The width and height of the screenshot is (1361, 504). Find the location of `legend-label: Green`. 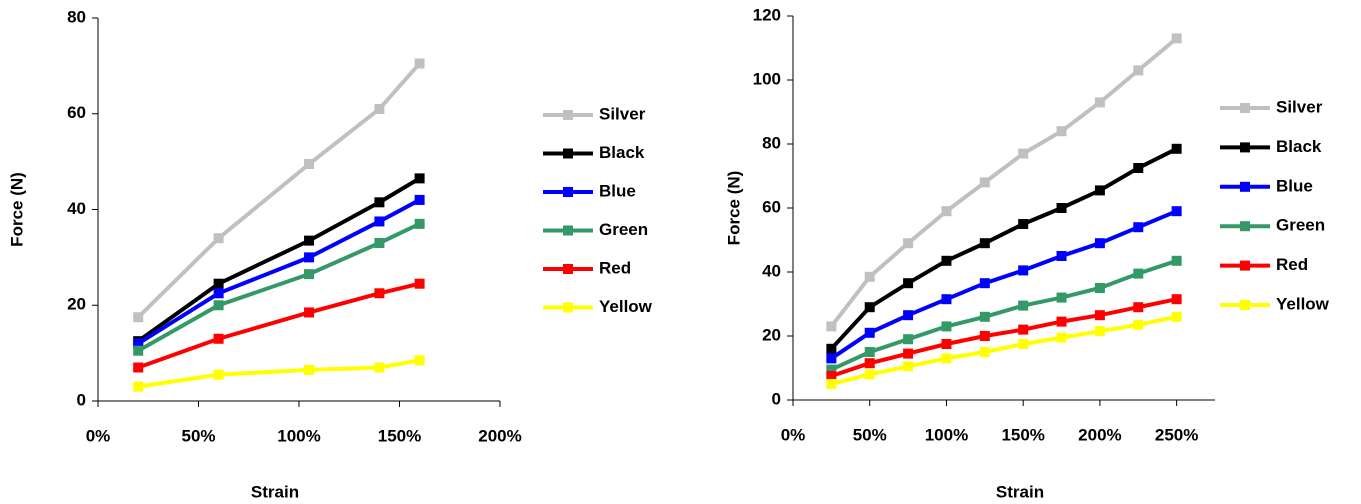

legend-label: Green is located at coordinates (1300, 225).